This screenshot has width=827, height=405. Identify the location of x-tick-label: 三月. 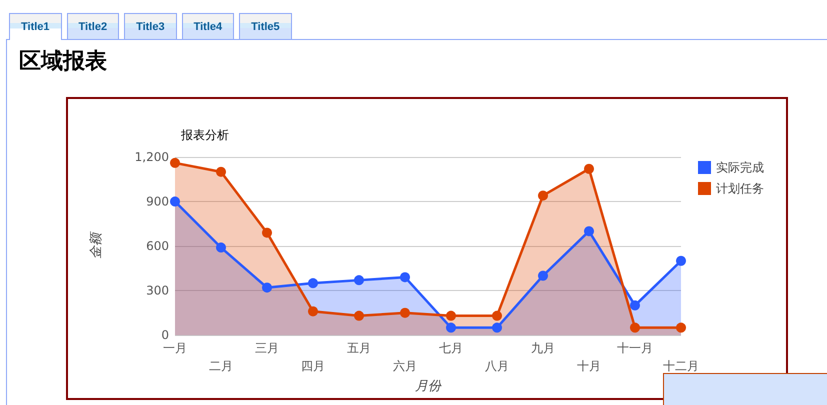
(267, 348).